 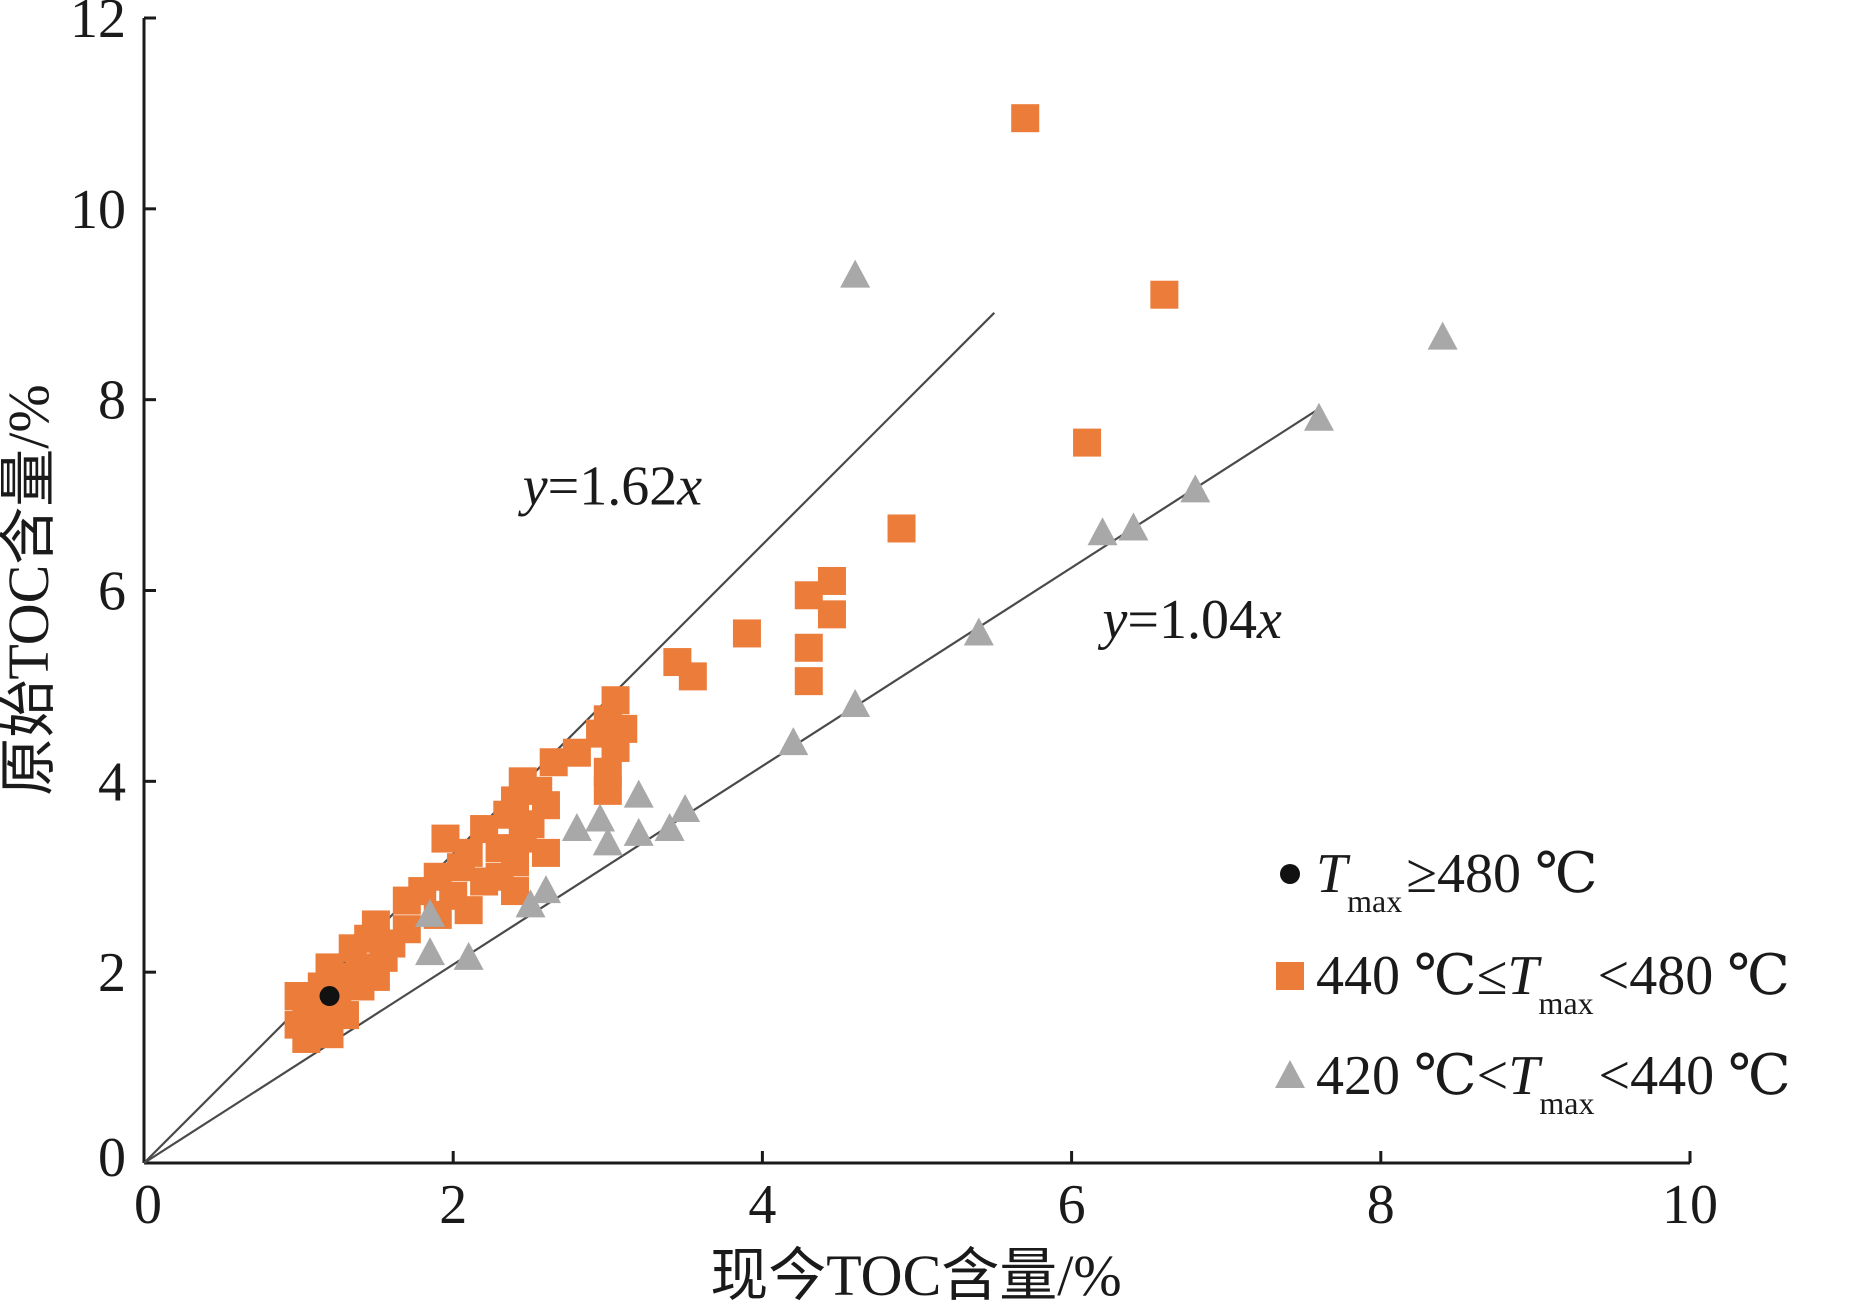 I want to click on x-tick-label: 6, so click(x=1072, y=1205).